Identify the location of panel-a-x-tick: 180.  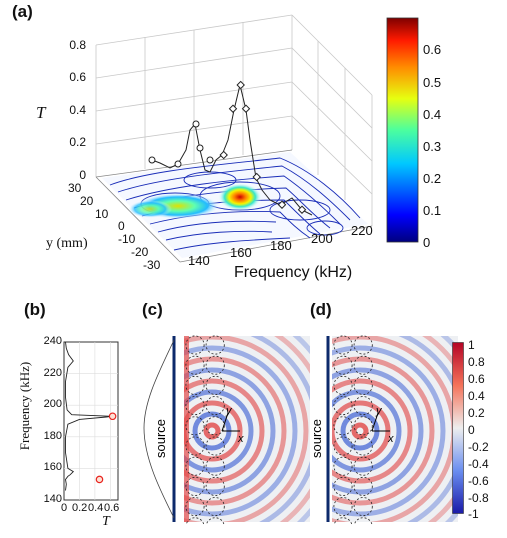
(281, 245).